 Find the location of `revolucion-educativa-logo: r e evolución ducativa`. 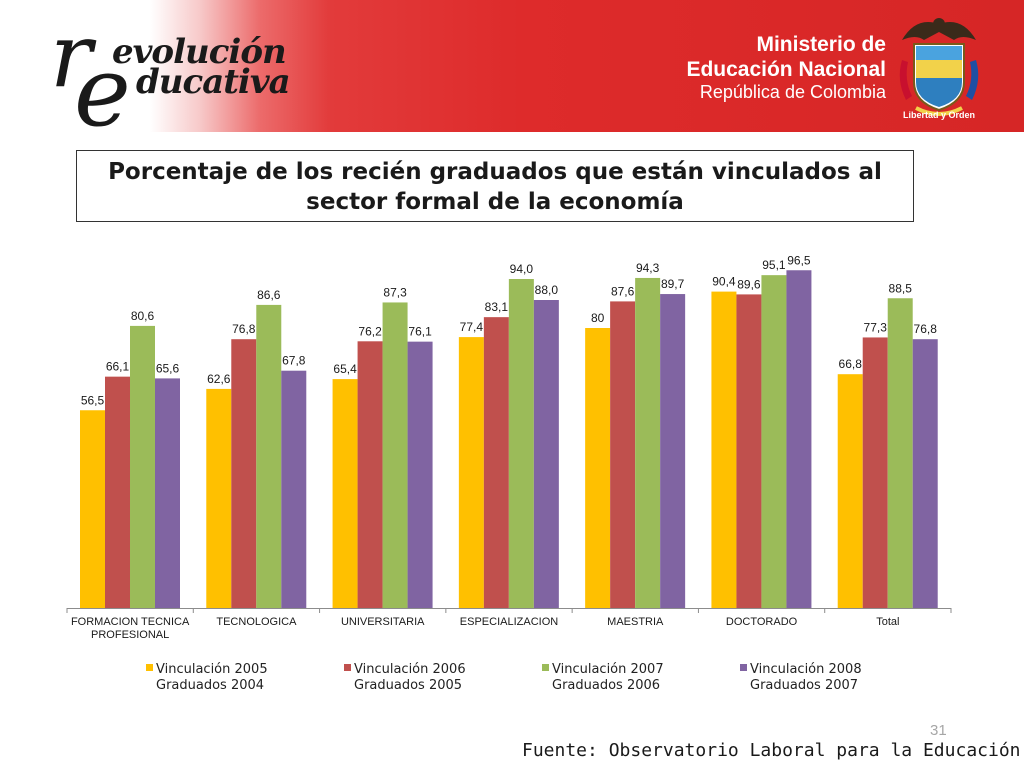

revolucion-educativa-logo: r e evolución ducativa is located at coordinates (170, 76).